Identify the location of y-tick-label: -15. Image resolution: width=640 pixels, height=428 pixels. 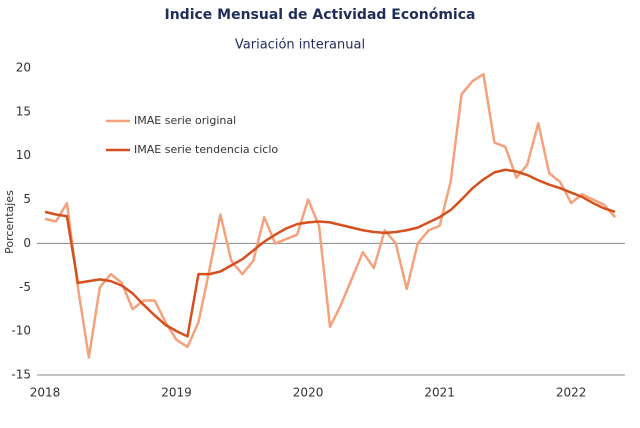
(21, 375).